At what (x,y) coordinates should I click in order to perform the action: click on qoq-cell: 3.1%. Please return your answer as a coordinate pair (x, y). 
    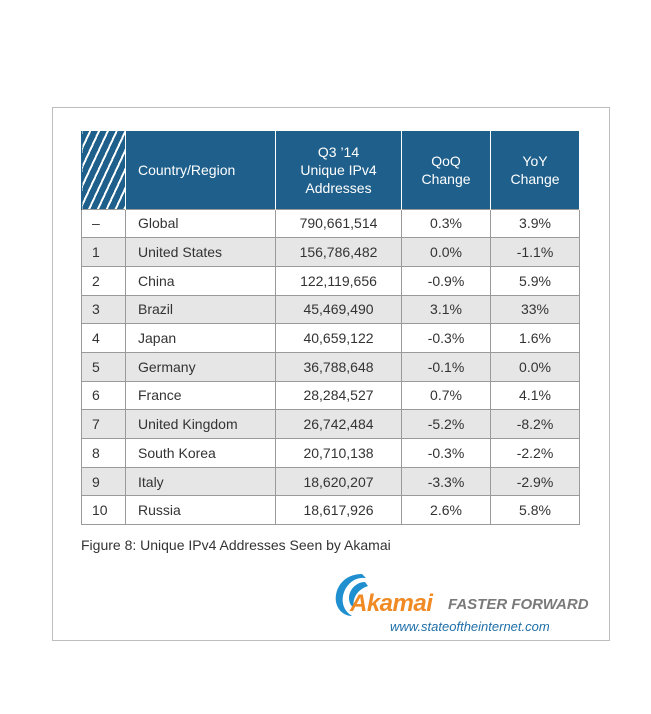
    Looking at the image, I should click on (446, 309).